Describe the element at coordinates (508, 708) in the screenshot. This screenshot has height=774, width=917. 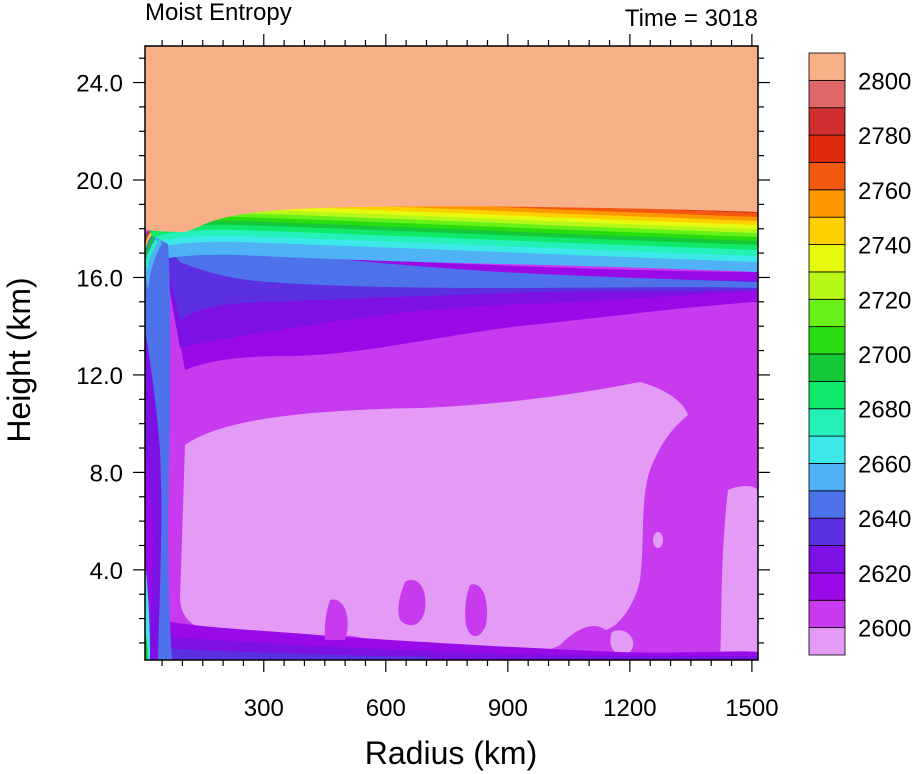
I see `x-tick-label: 900` at that location.